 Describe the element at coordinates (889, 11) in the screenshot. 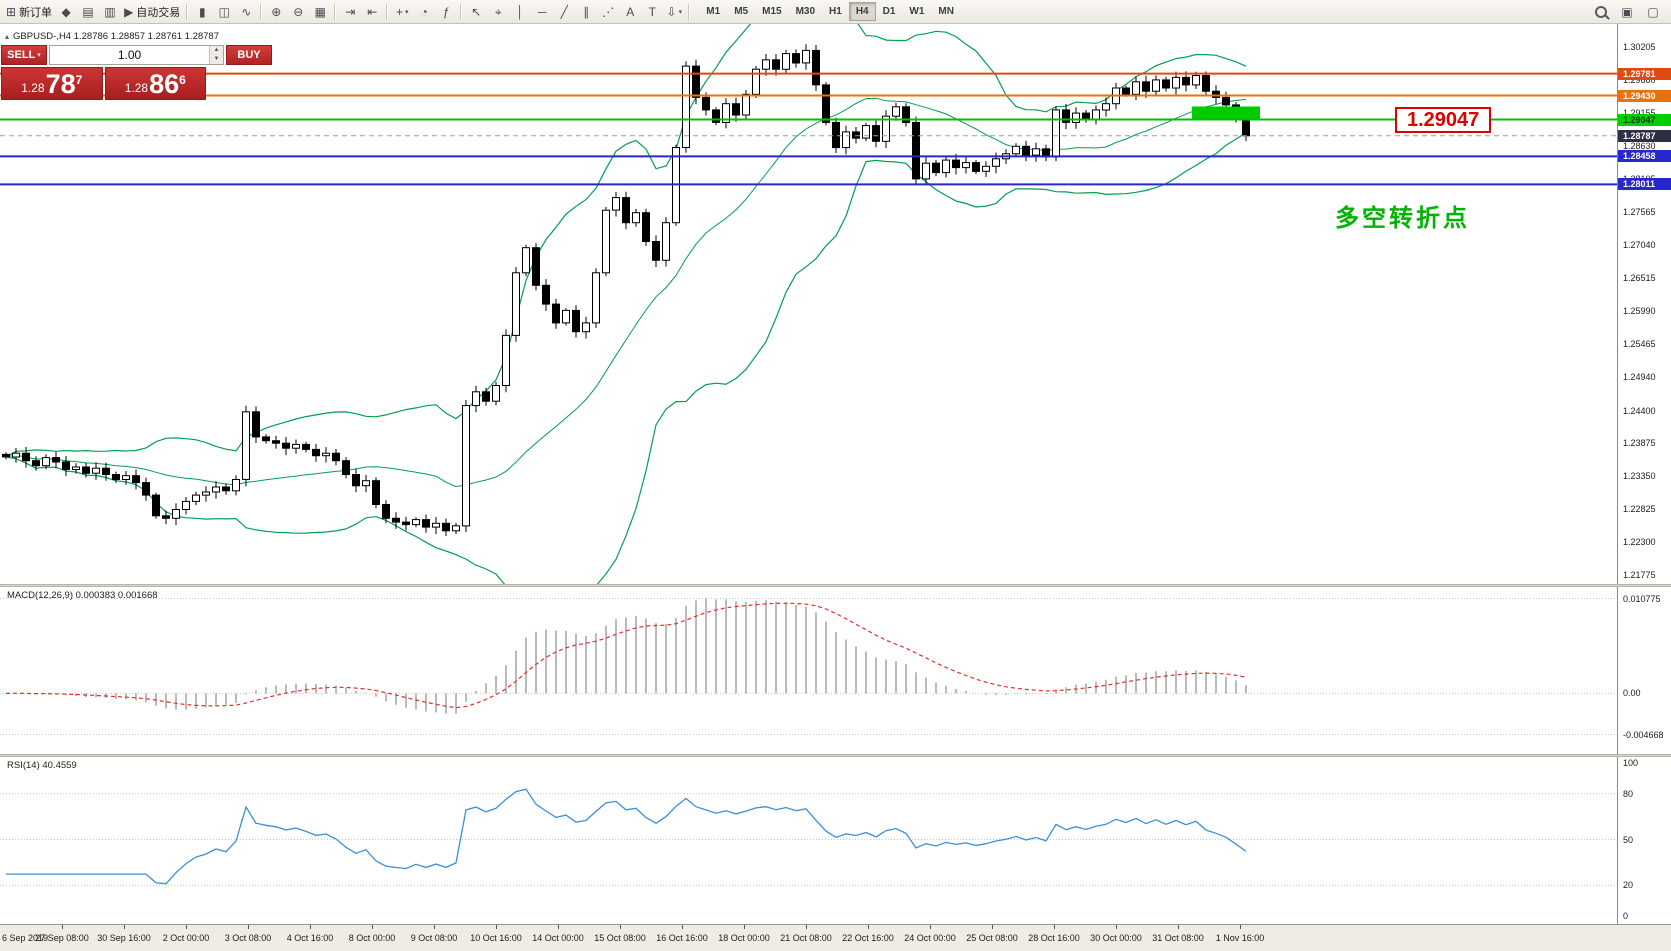

I see `timeframe-d1: D1` at that location.